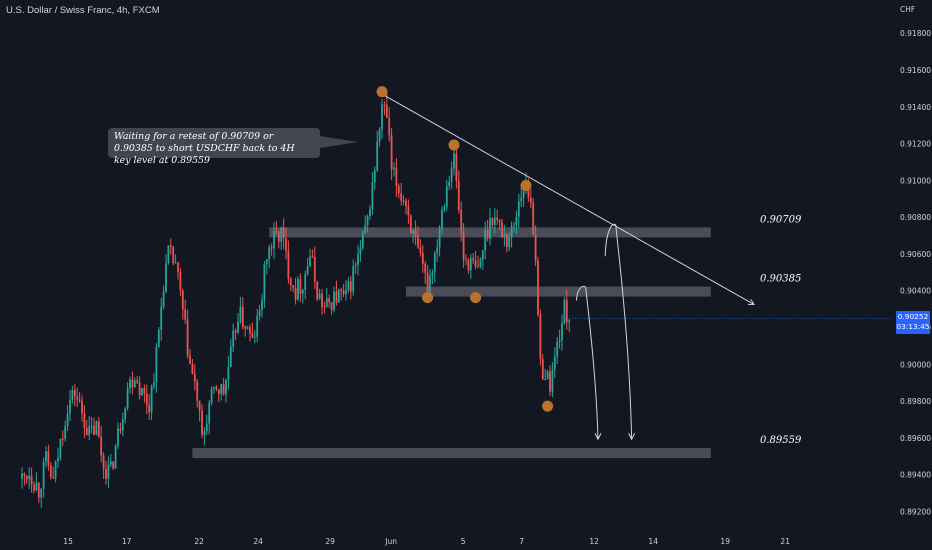 This screenshot has height=550, width=932. I want to click on y-tick-label: 0.89400, so click(915, 475).